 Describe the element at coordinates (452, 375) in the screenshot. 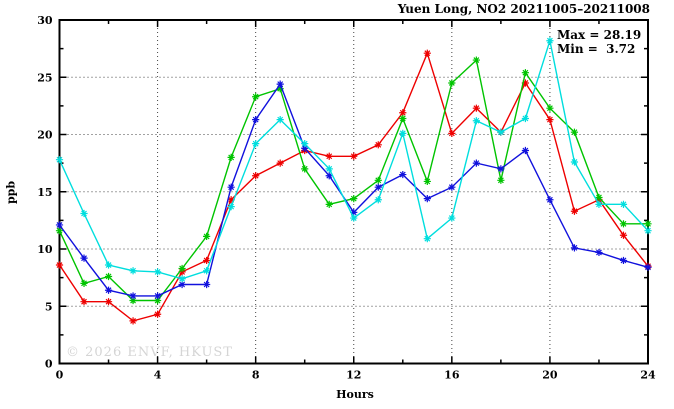

I see `x-tick-label: 16` at that location.